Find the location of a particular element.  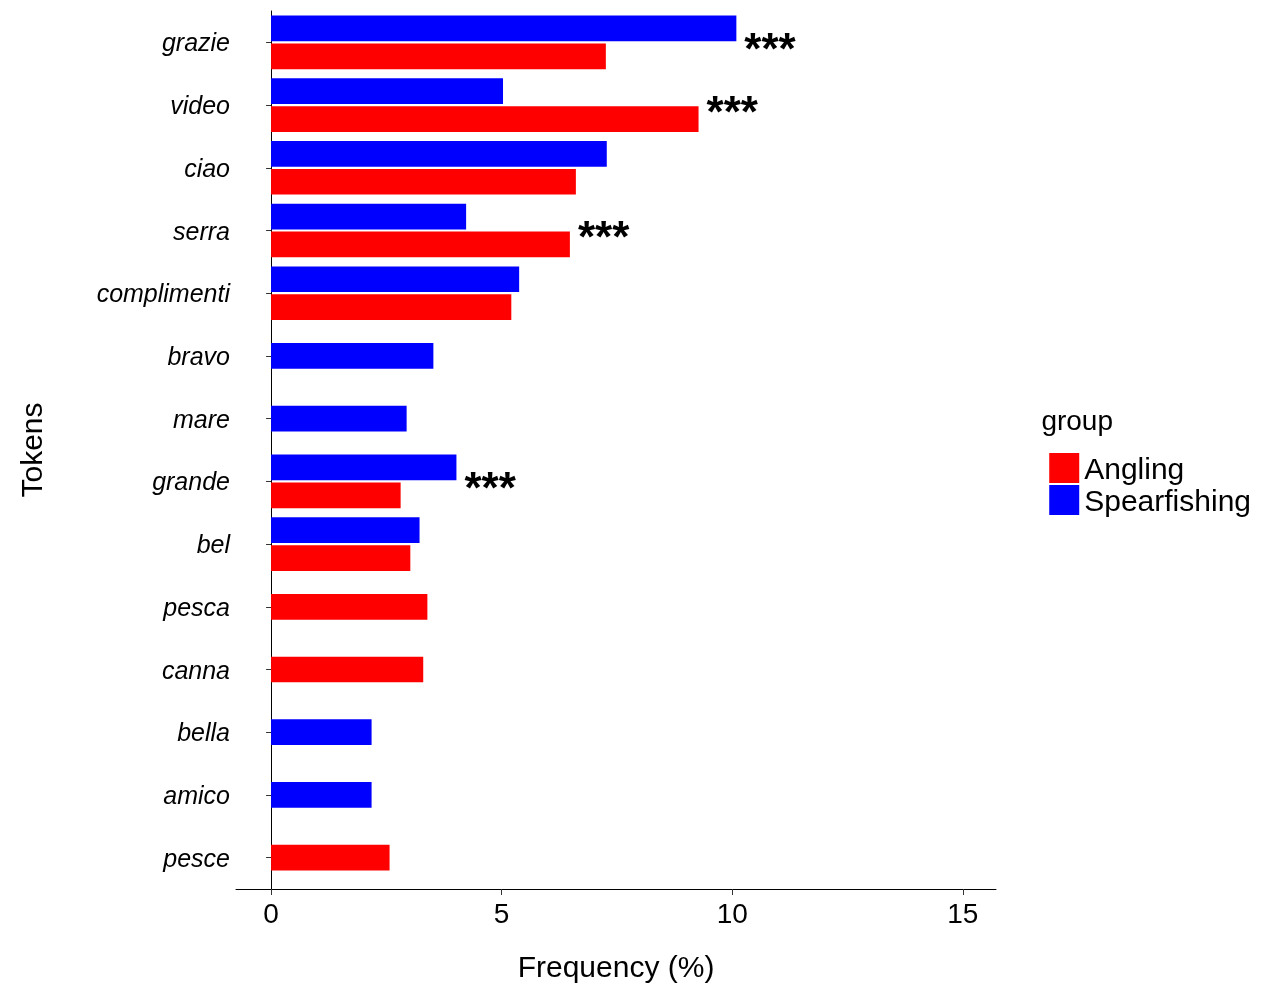

x-tick-label: 15 is located at coordinates (963, 913).